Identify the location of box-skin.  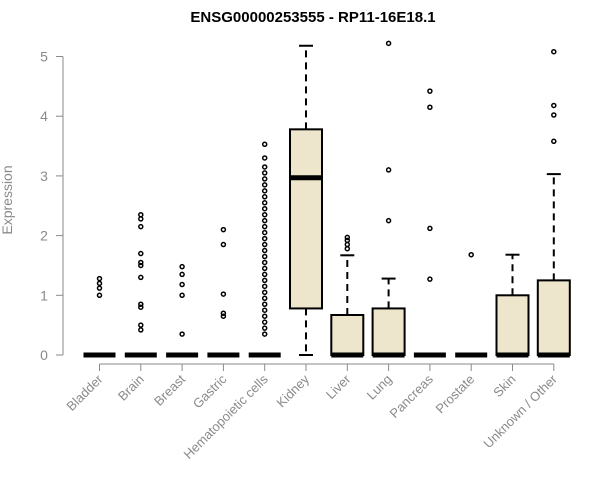
(512, 305).